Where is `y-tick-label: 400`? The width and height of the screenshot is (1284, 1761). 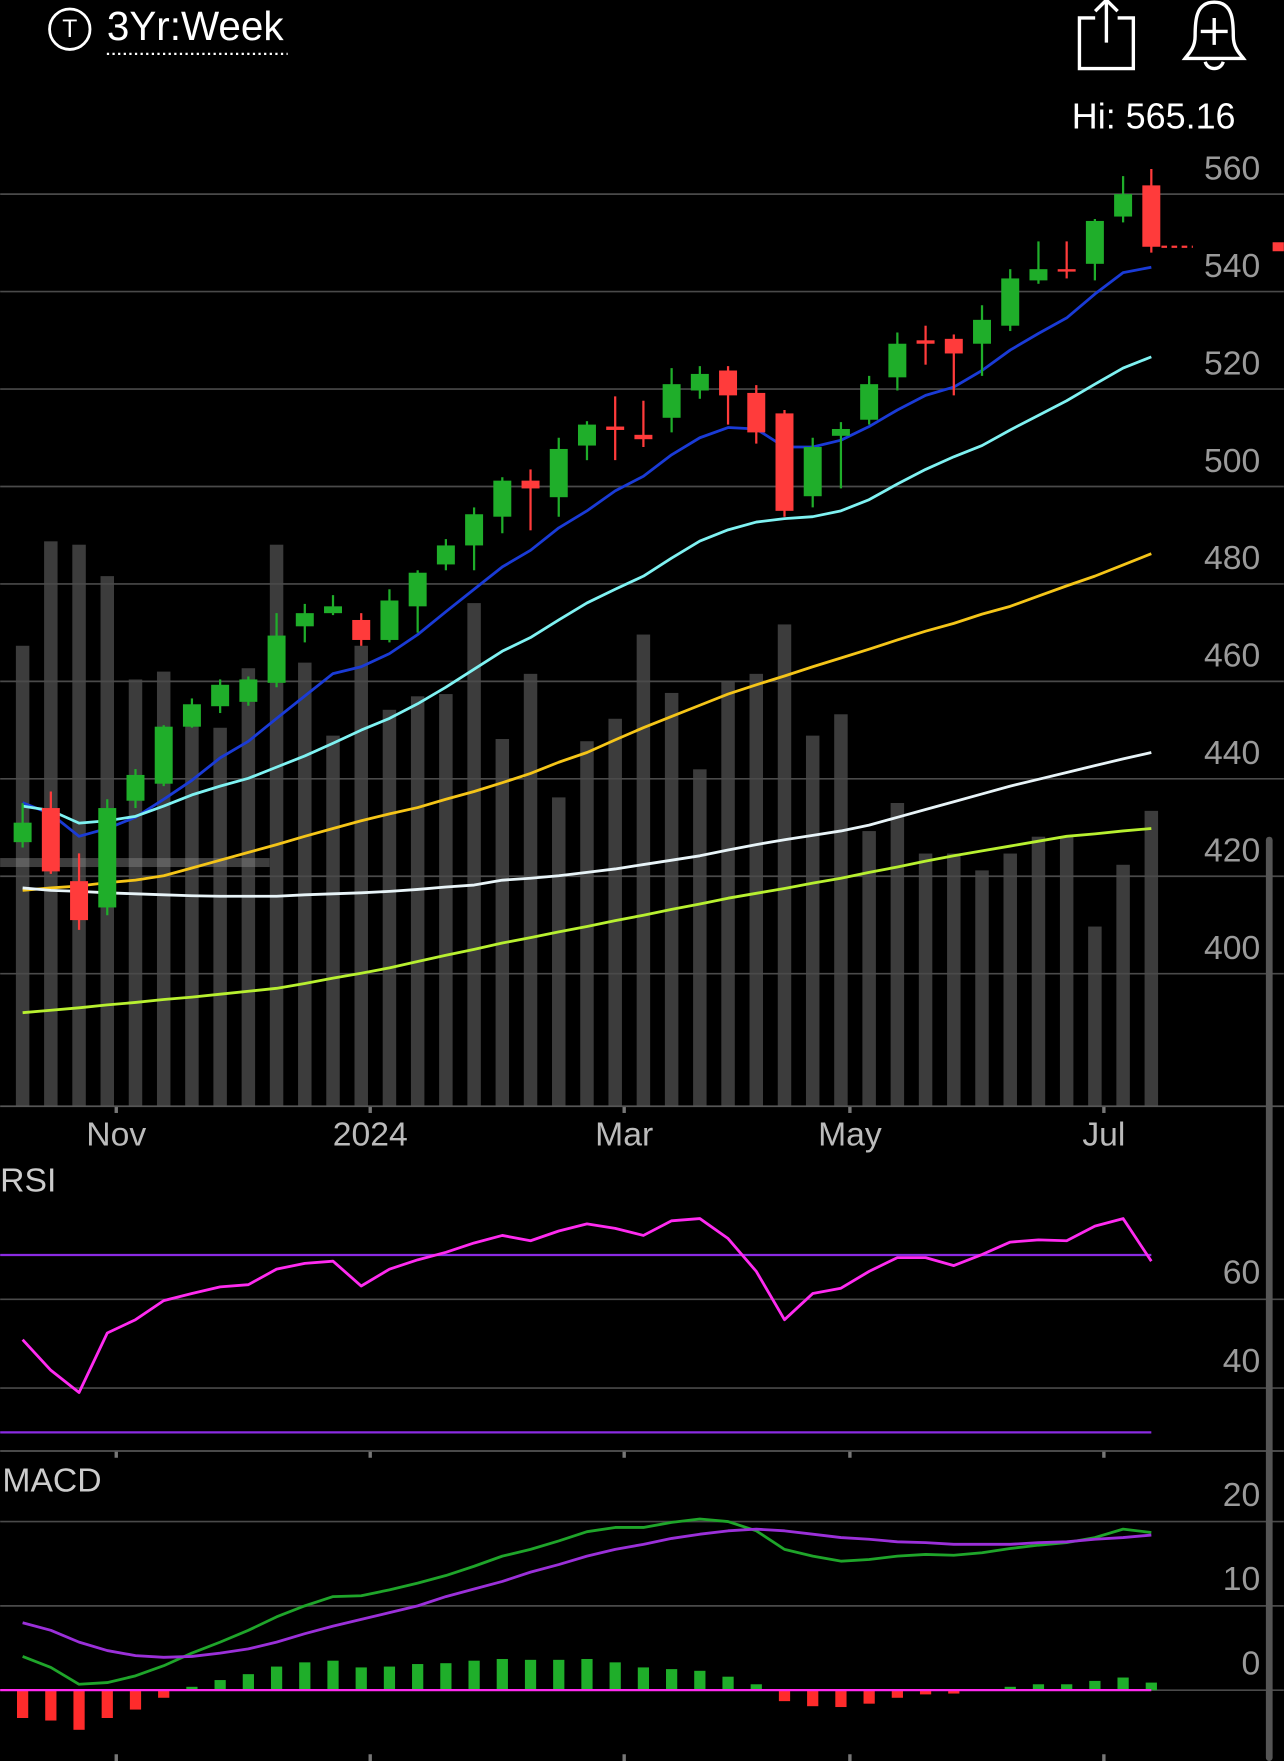
y-tick-label: 400 is located at coordinates (1232, 948).